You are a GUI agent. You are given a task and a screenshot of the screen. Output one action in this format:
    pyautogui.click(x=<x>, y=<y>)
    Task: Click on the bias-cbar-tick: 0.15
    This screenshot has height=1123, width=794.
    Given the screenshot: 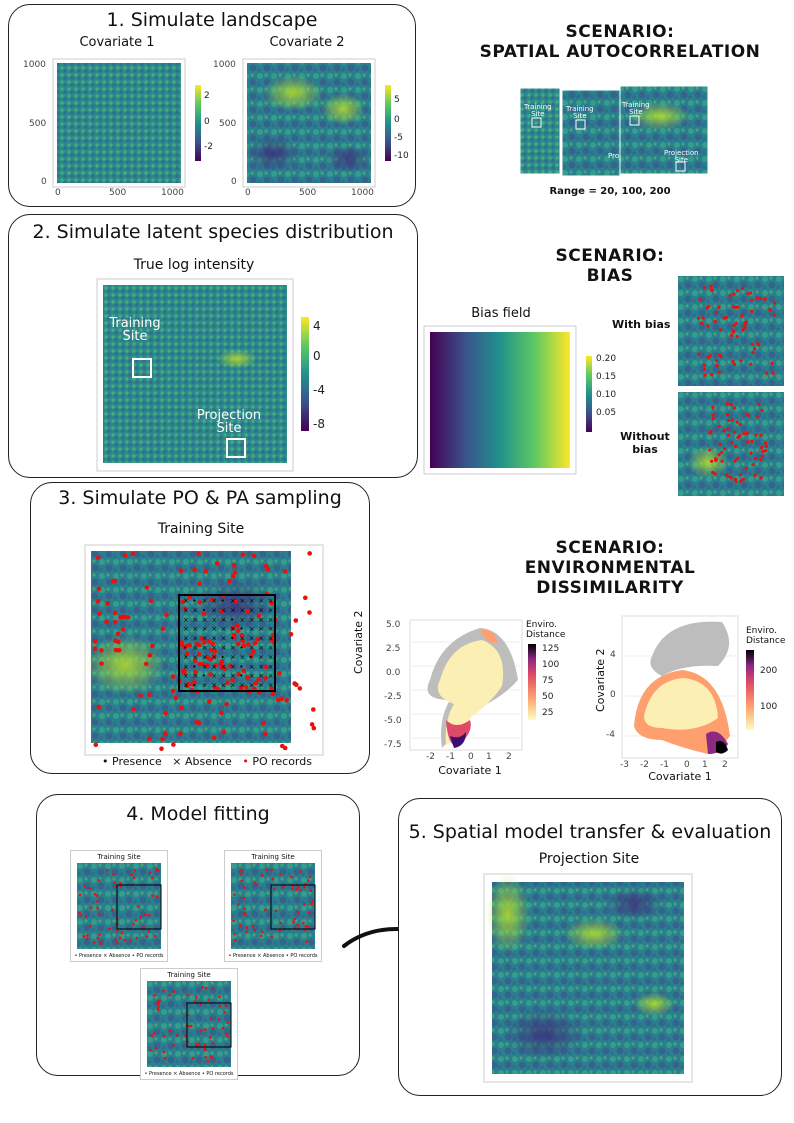 What is the action you would take?
    pyautogui.click(x=606, y=377)
    